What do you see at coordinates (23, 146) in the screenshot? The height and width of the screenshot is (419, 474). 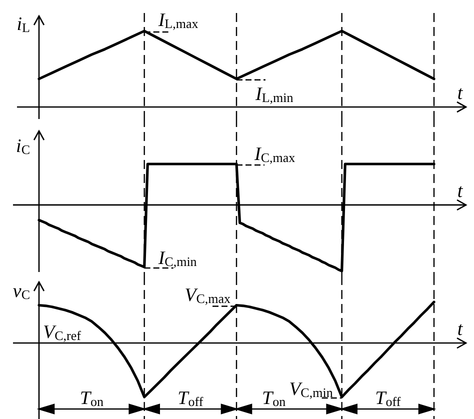 I see `y-axis-title: i$_{C}$` at bounding box center [23, 146].